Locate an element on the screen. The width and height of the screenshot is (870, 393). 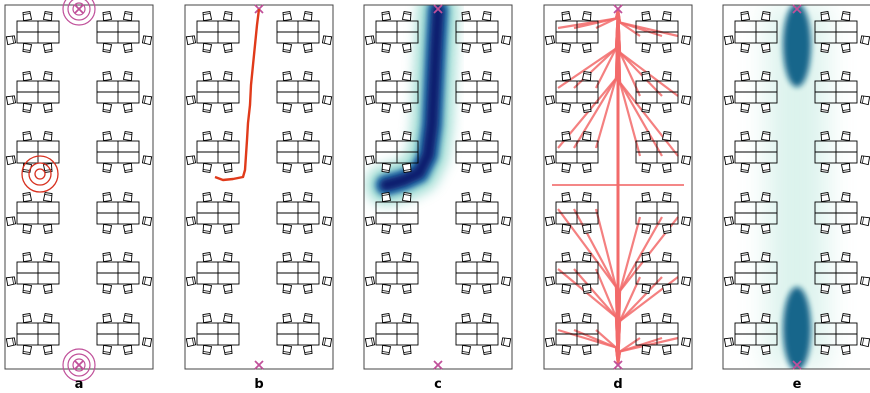
trajectory-line is located at coordinates (596, 347).